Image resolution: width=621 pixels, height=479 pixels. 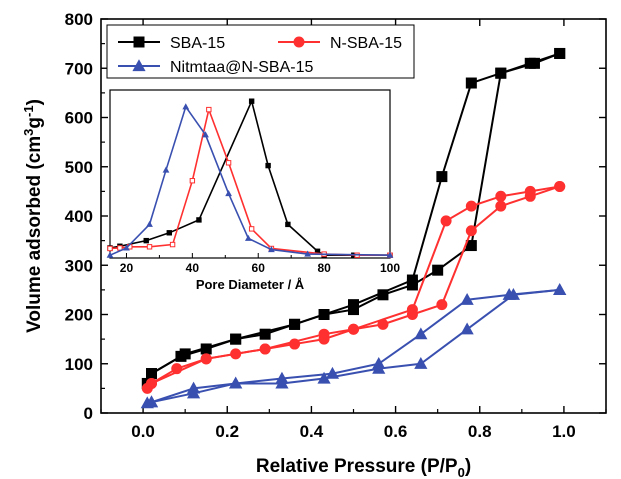 I want to click on legend-box, so click(x=260, y=51).